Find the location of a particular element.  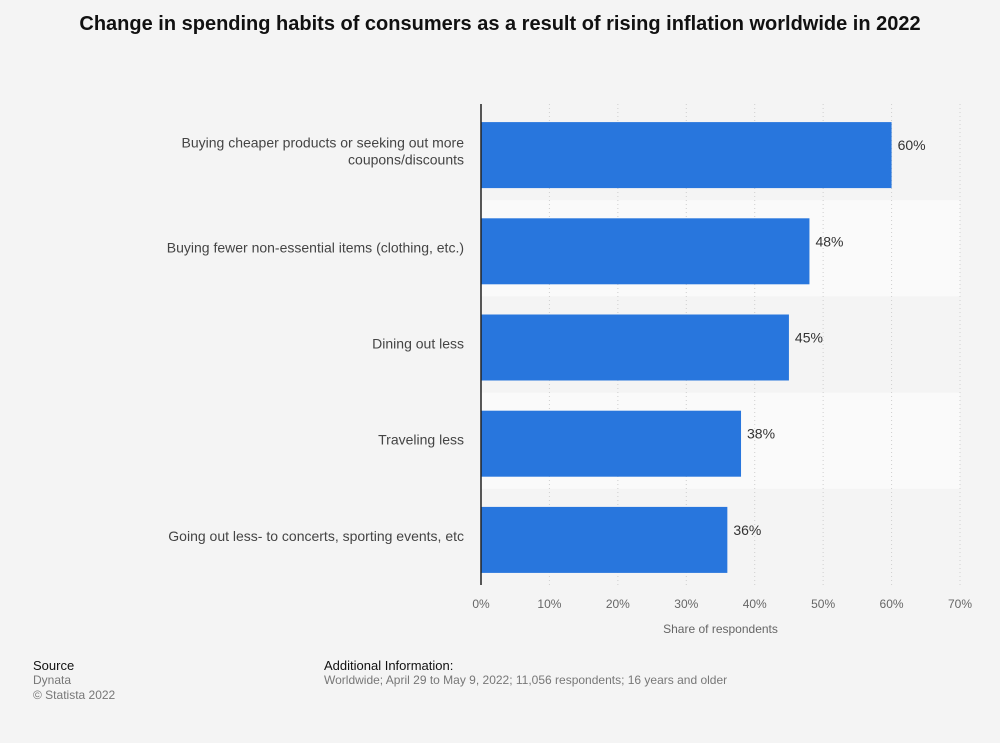

category-label-line: Traveling less is located at coordinates (421, 440).